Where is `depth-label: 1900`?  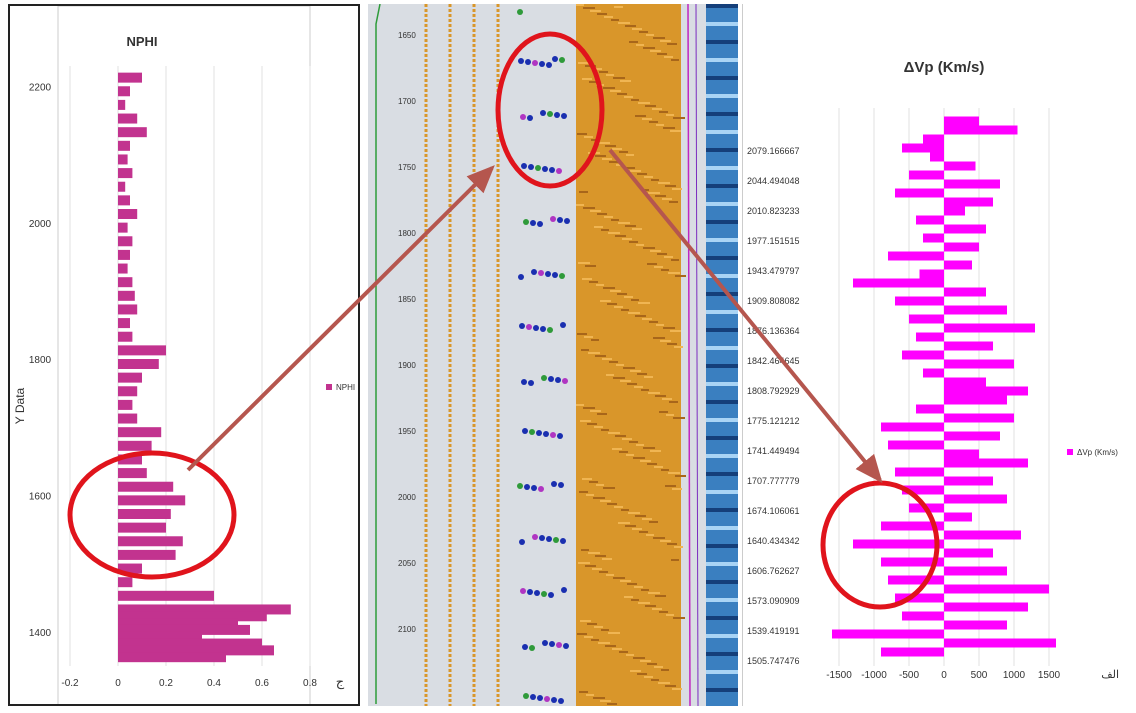
depth-label: 1900 is located at coordinates (407, 365).